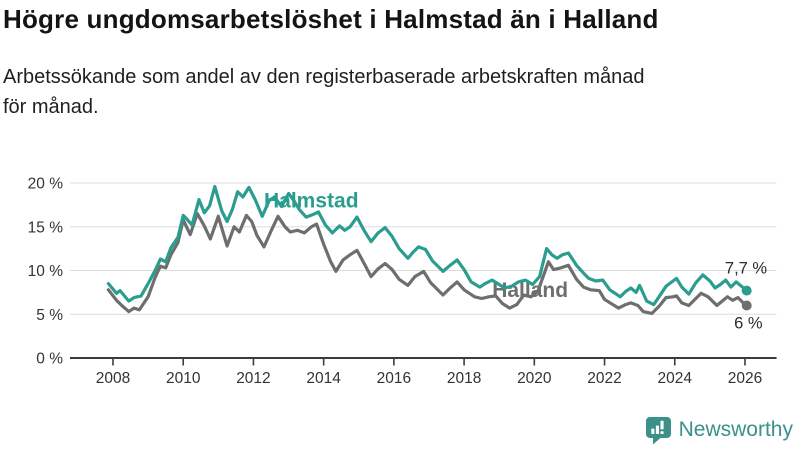 The height and width of the screenshot is (450, 800). What do you see at coordinates (748, 324) in the screenshot?
I see `halland-end-value-label: 6 %` at bounding box center [748, 324].